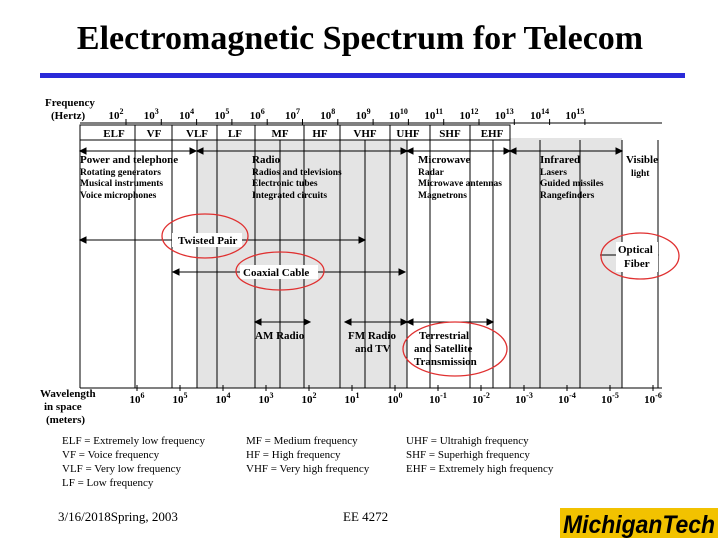  I want to click on twisted-pair-label: Twisted Pair, so click(207, 241).